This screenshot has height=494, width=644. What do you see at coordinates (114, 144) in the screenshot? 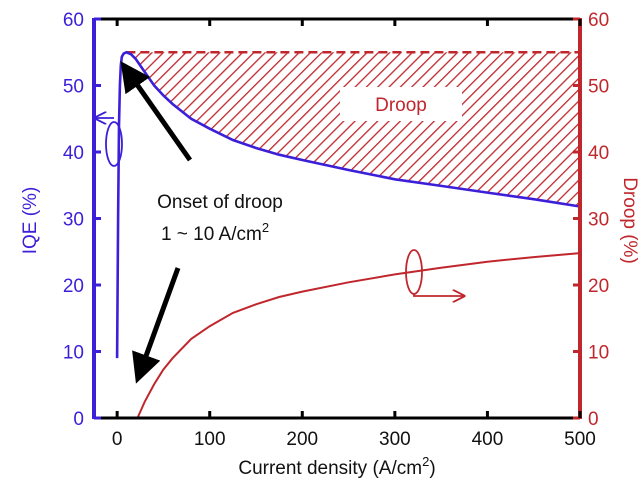
I see `left-axis-indicator-ellipse` at bounding box center [114, 144].